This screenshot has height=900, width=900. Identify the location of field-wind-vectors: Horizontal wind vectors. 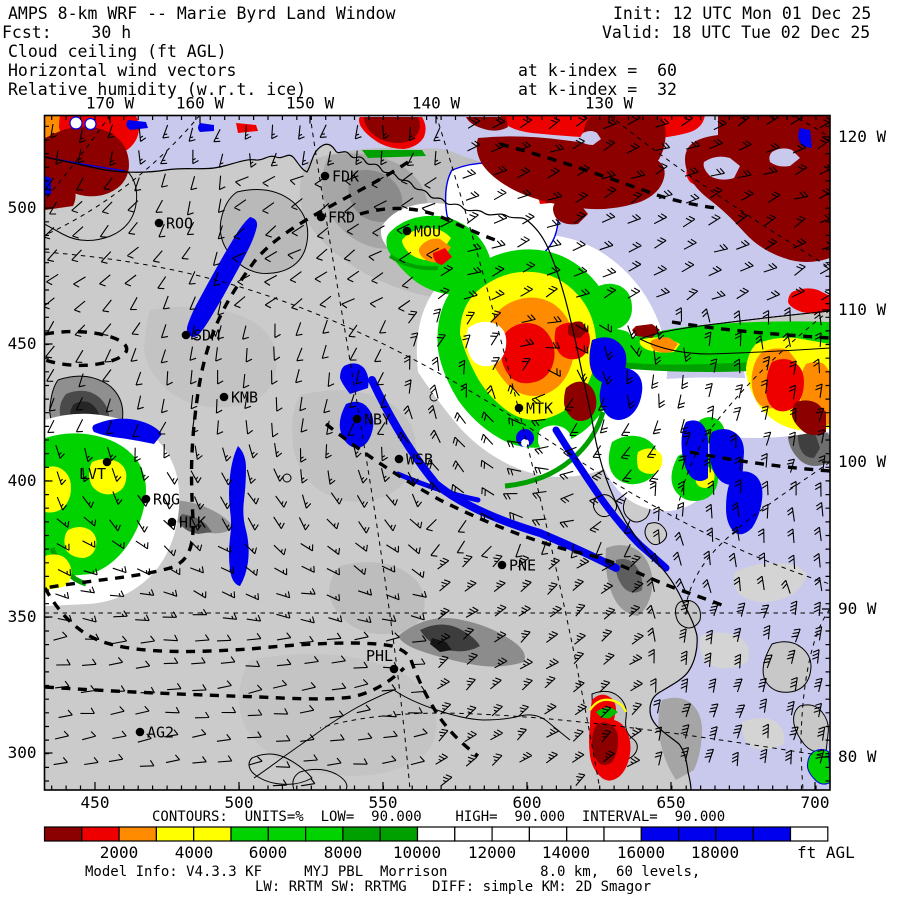
(122, 70).